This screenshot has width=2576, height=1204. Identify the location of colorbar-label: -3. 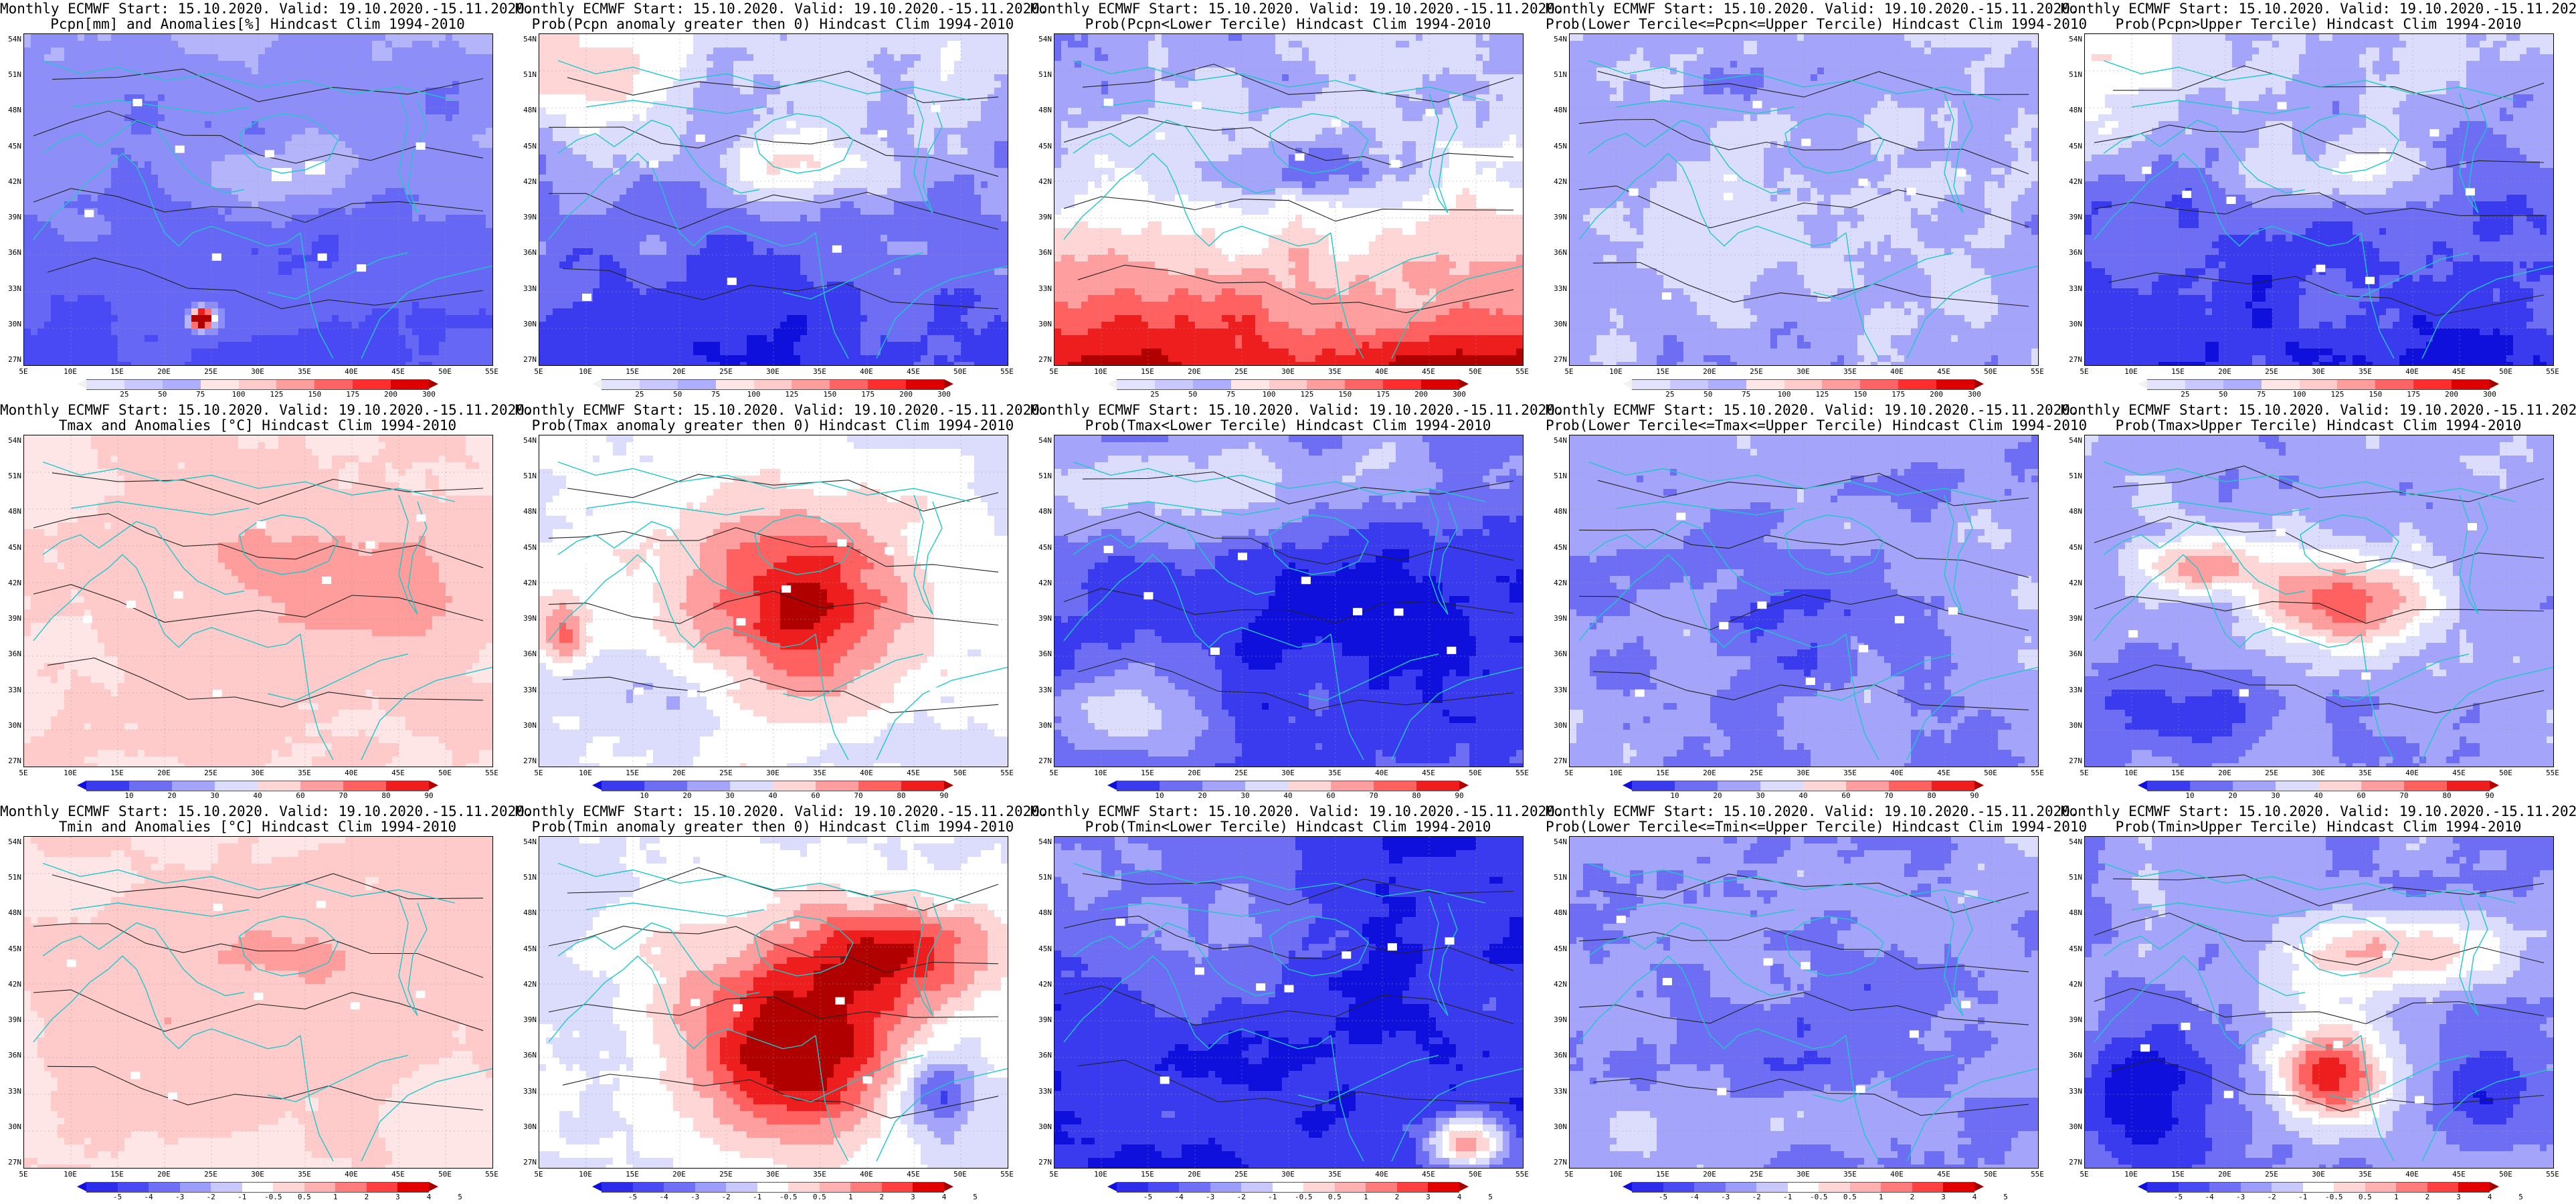
(1210, 1197).